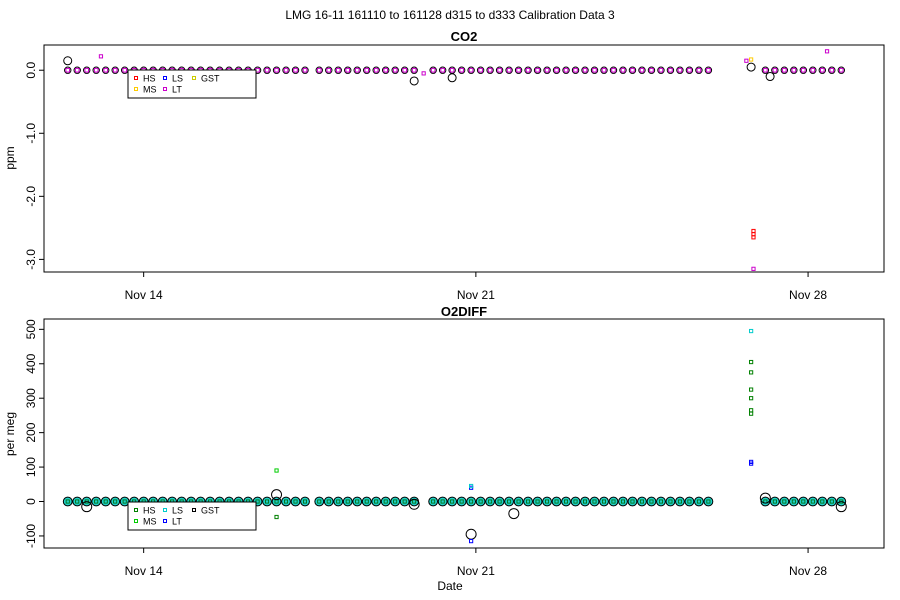 The image size is (900, 600). I want to click on y-tick-label: -2.0, so click(31, 196).